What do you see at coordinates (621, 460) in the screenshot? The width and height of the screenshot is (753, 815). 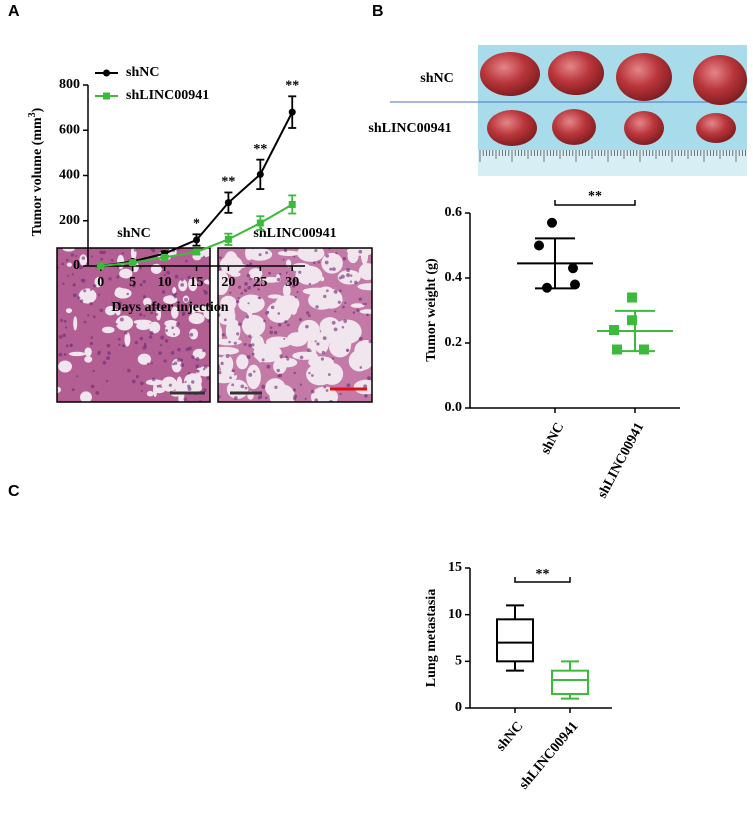 I see `x-tick-label: shLINC00941` at bounding box center [621, 460].